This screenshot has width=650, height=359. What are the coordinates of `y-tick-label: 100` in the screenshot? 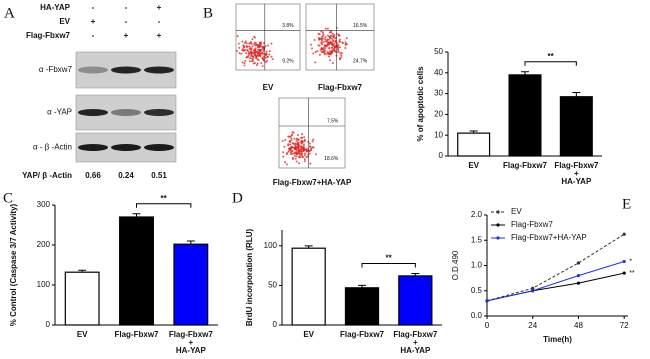 It's located at (44, 284).